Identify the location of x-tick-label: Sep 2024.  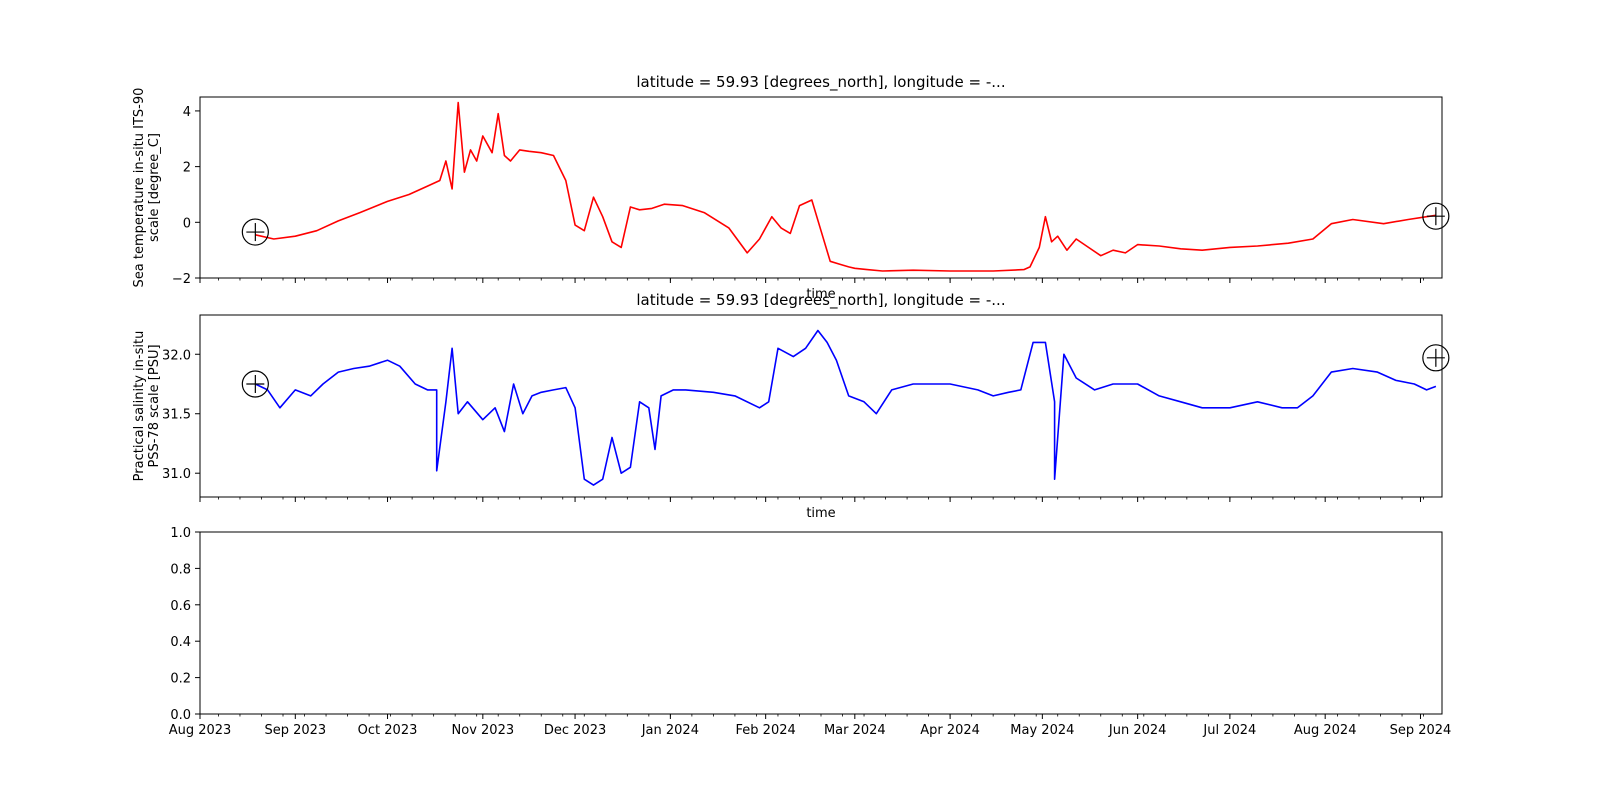
(1421, 730).